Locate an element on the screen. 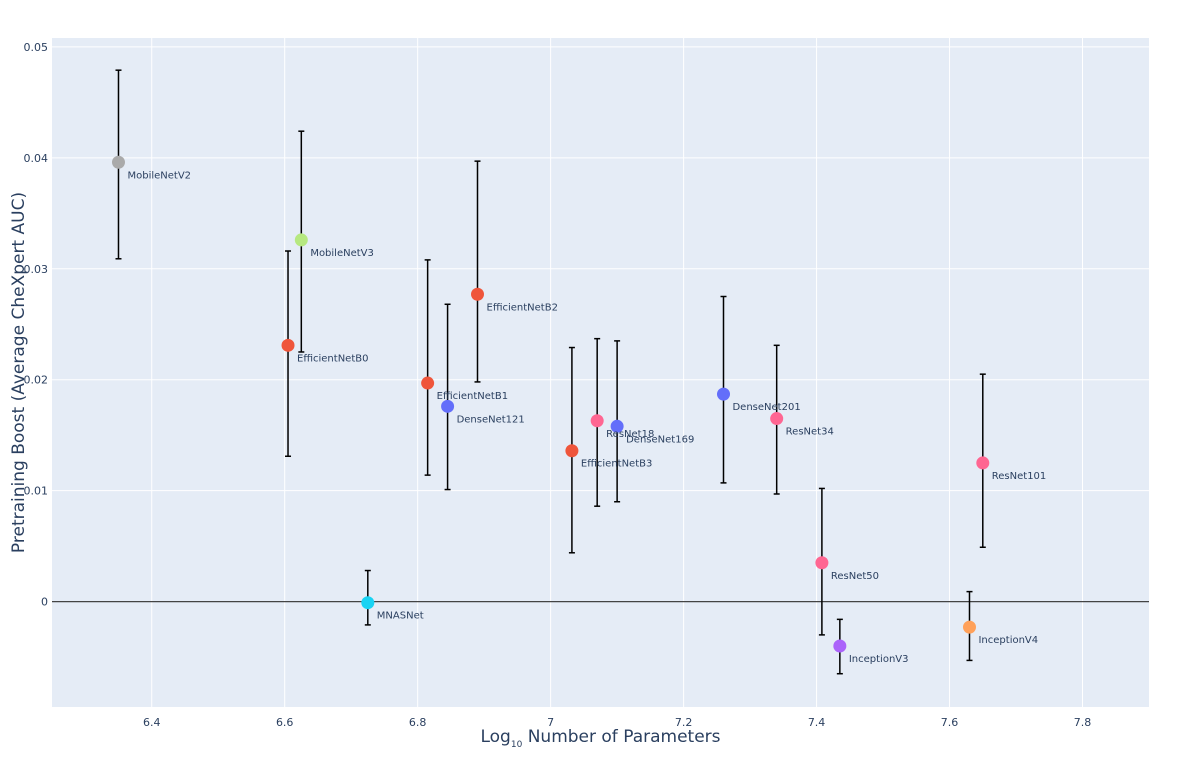  y-tick-label: 0.02 is located at coordinates (36, 380).